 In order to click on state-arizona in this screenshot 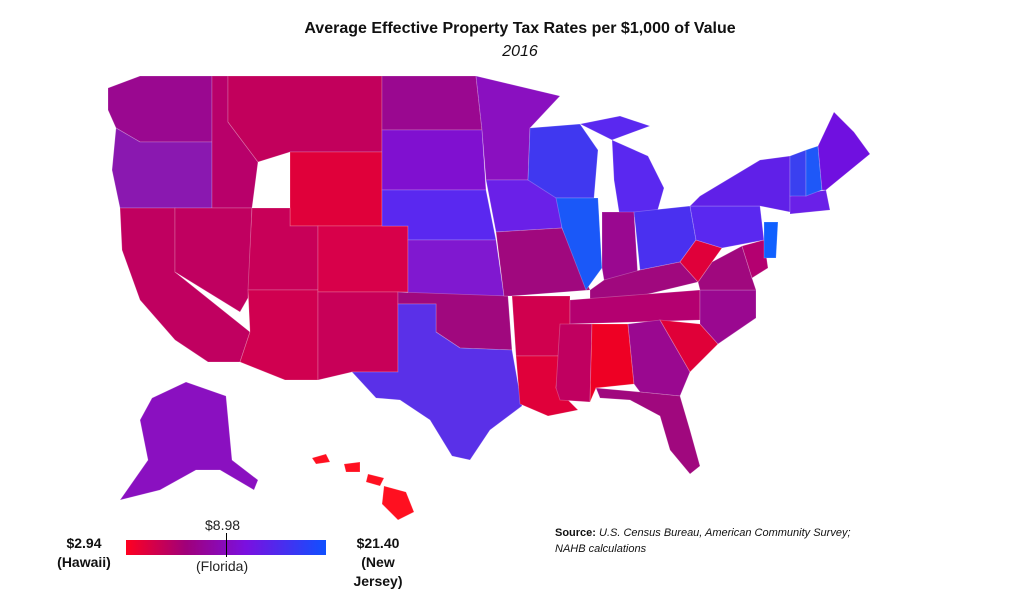, I will do `click(279, 335)`.